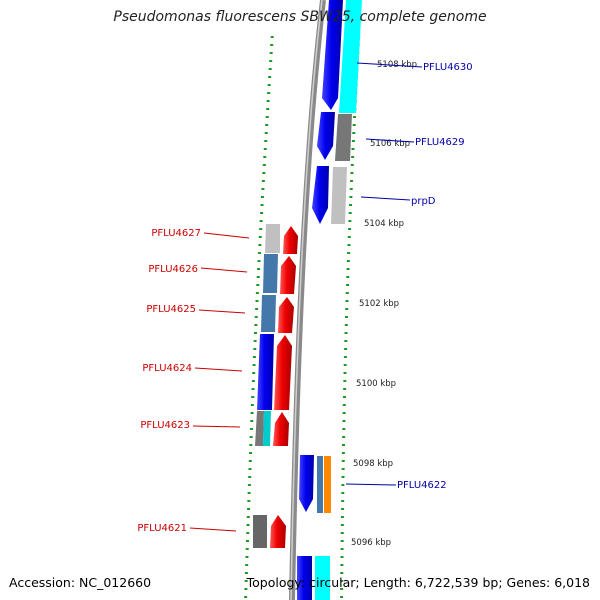 This screenshot has height=600, width=600. What do you see at coordinates (423, 201) in the screenshot?
I see `gene-label-prpd: prpD` at bounding box center [423, 201].